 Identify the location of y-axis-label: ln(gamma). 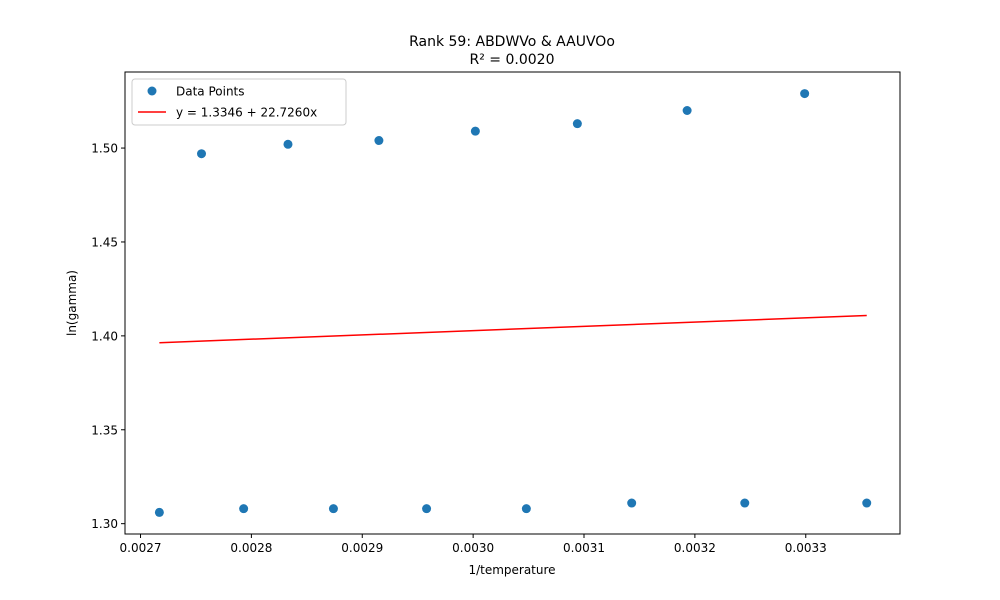
(72, 303).